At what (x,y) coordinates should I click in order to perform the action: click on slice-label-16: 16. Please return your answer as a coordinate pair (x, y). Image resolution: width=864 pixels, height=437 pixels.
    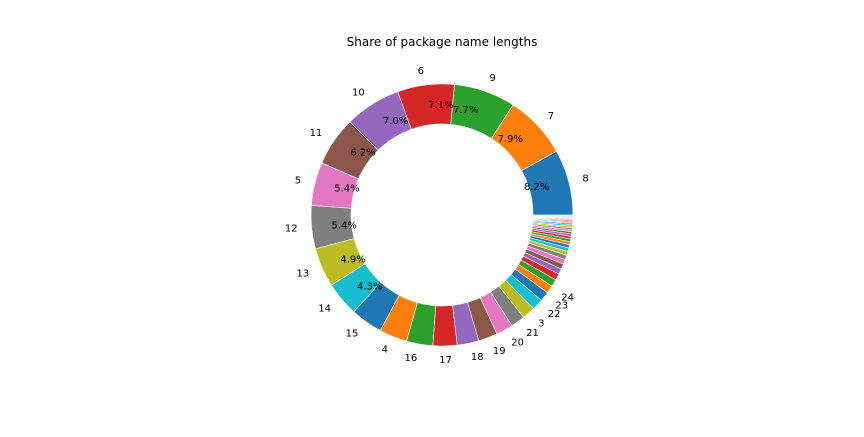
    Looking at the image, I should click on (411, 358).